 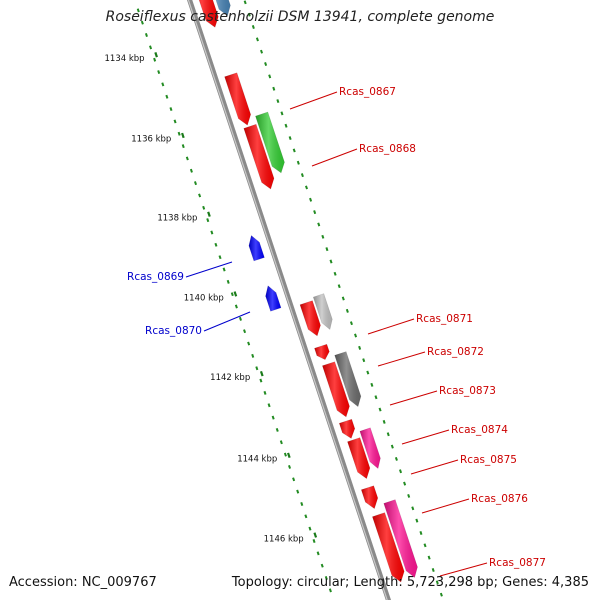 I want to click on gene-label: Rcas_0872, so click(x=455, y=352).